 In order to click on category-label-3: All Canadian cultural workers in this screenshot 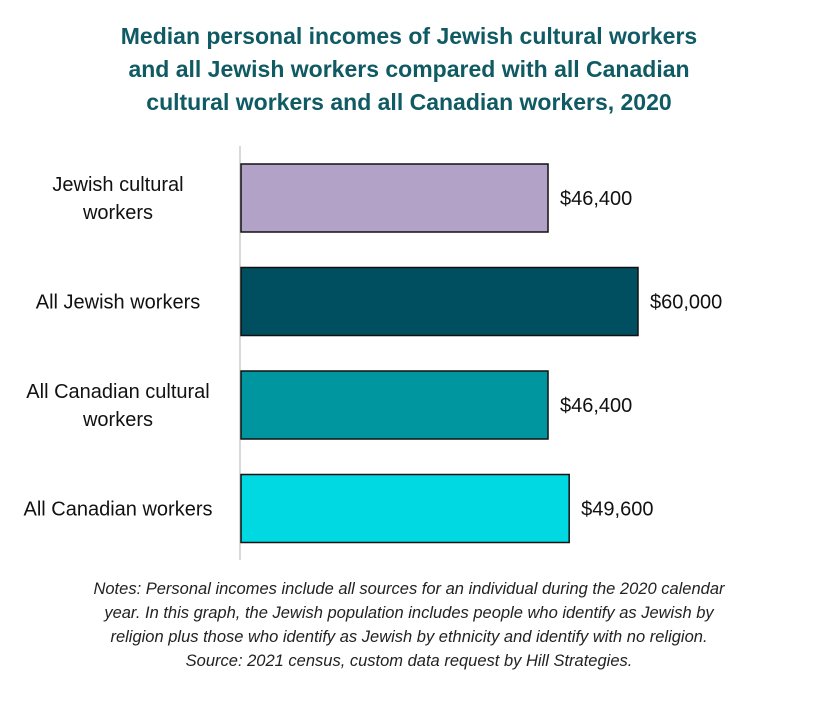, I will do `click(117, 406)`.